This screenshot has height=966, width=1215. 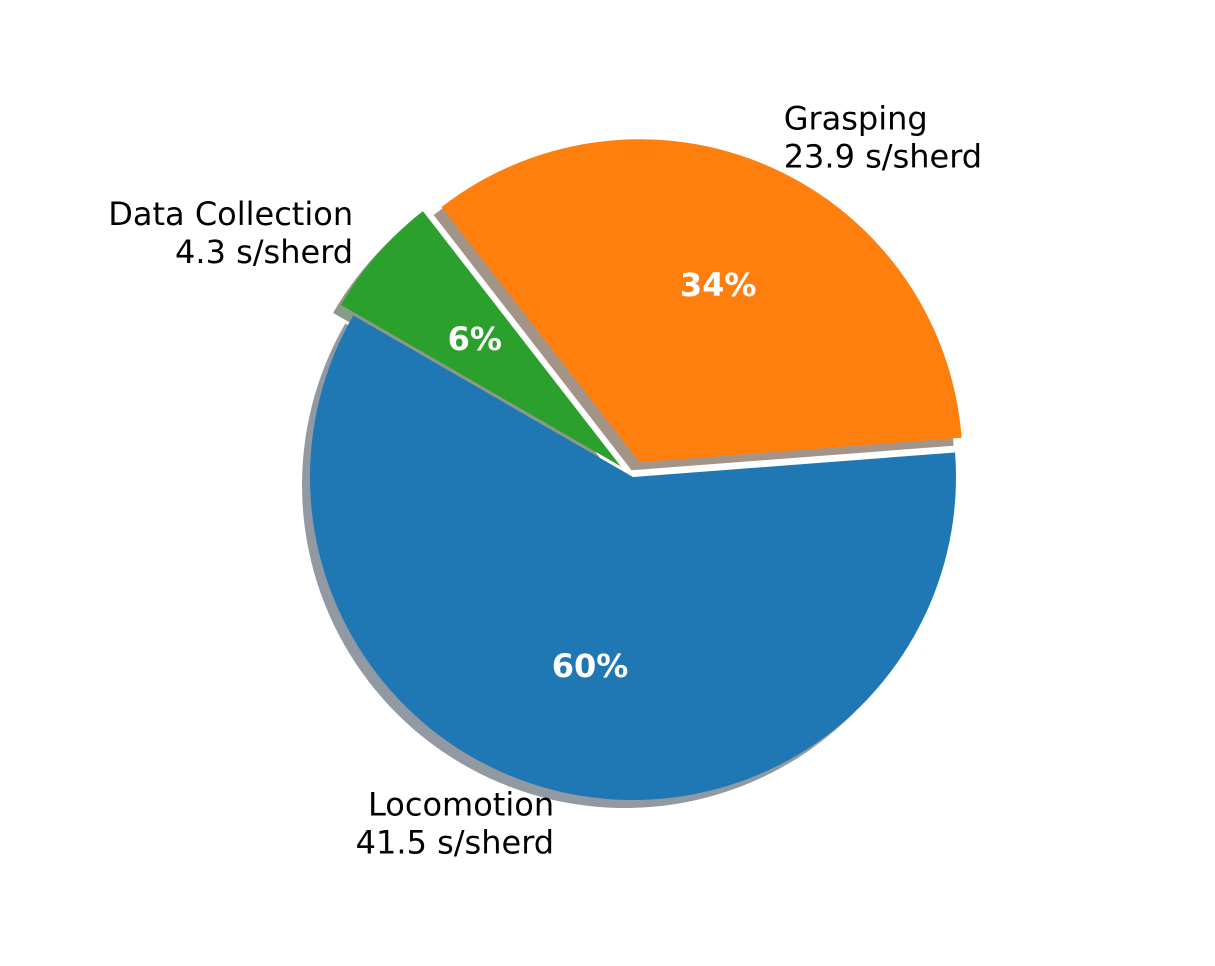 I want to click on slice-label-data-collection: Data Collection 4.3 s/sherd, so click(x=230, y=233).